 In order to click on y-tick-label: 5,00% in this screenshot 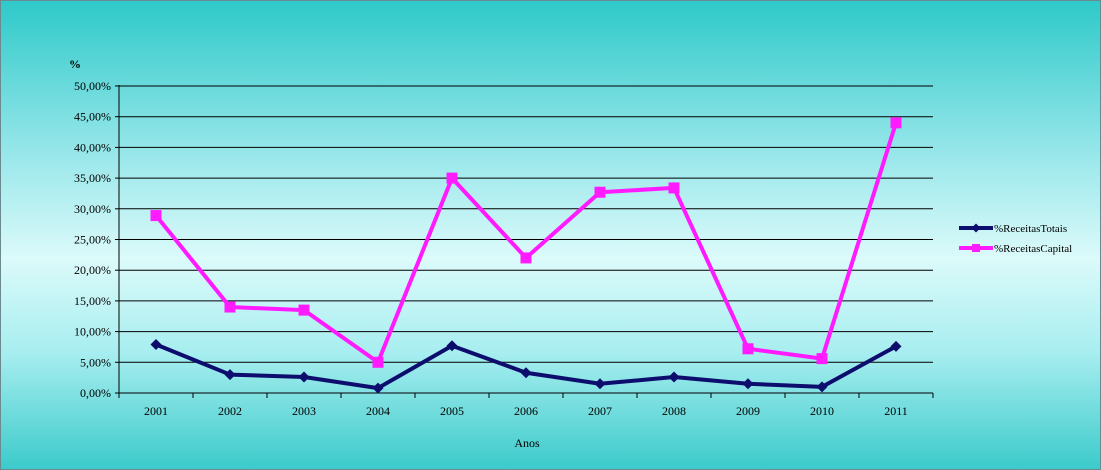, I will do `click(95, 362)`.